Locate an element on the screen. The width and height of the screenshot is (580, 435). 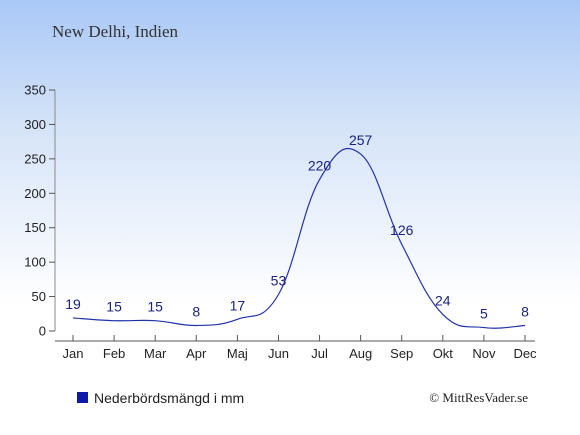
x-tick-label: Jan is located at coordinates (73, 353).